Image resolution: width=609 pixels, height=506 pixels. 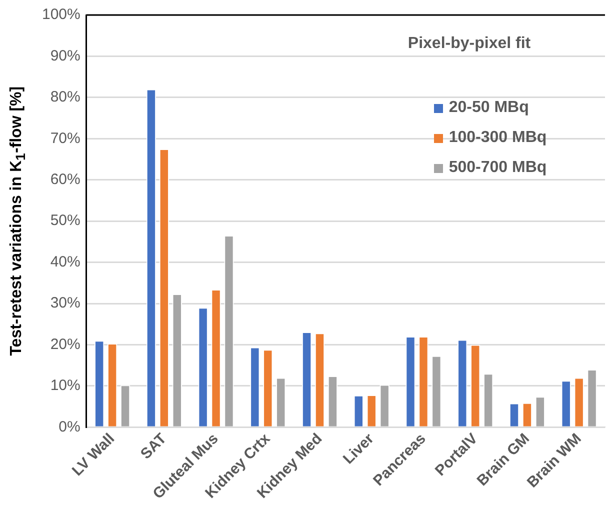 I want to click on y-tick-label: 0%, so click(x=69, y=427).